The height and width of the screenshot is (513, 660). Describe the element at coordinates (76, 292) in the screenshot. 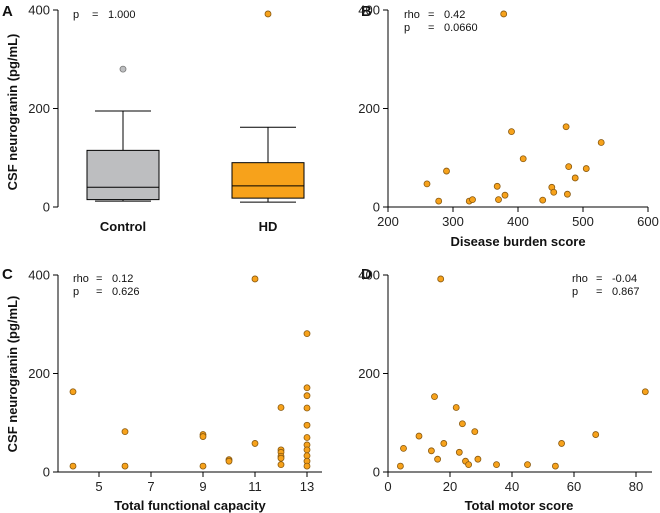

I see `p-label-c: p` at that location.